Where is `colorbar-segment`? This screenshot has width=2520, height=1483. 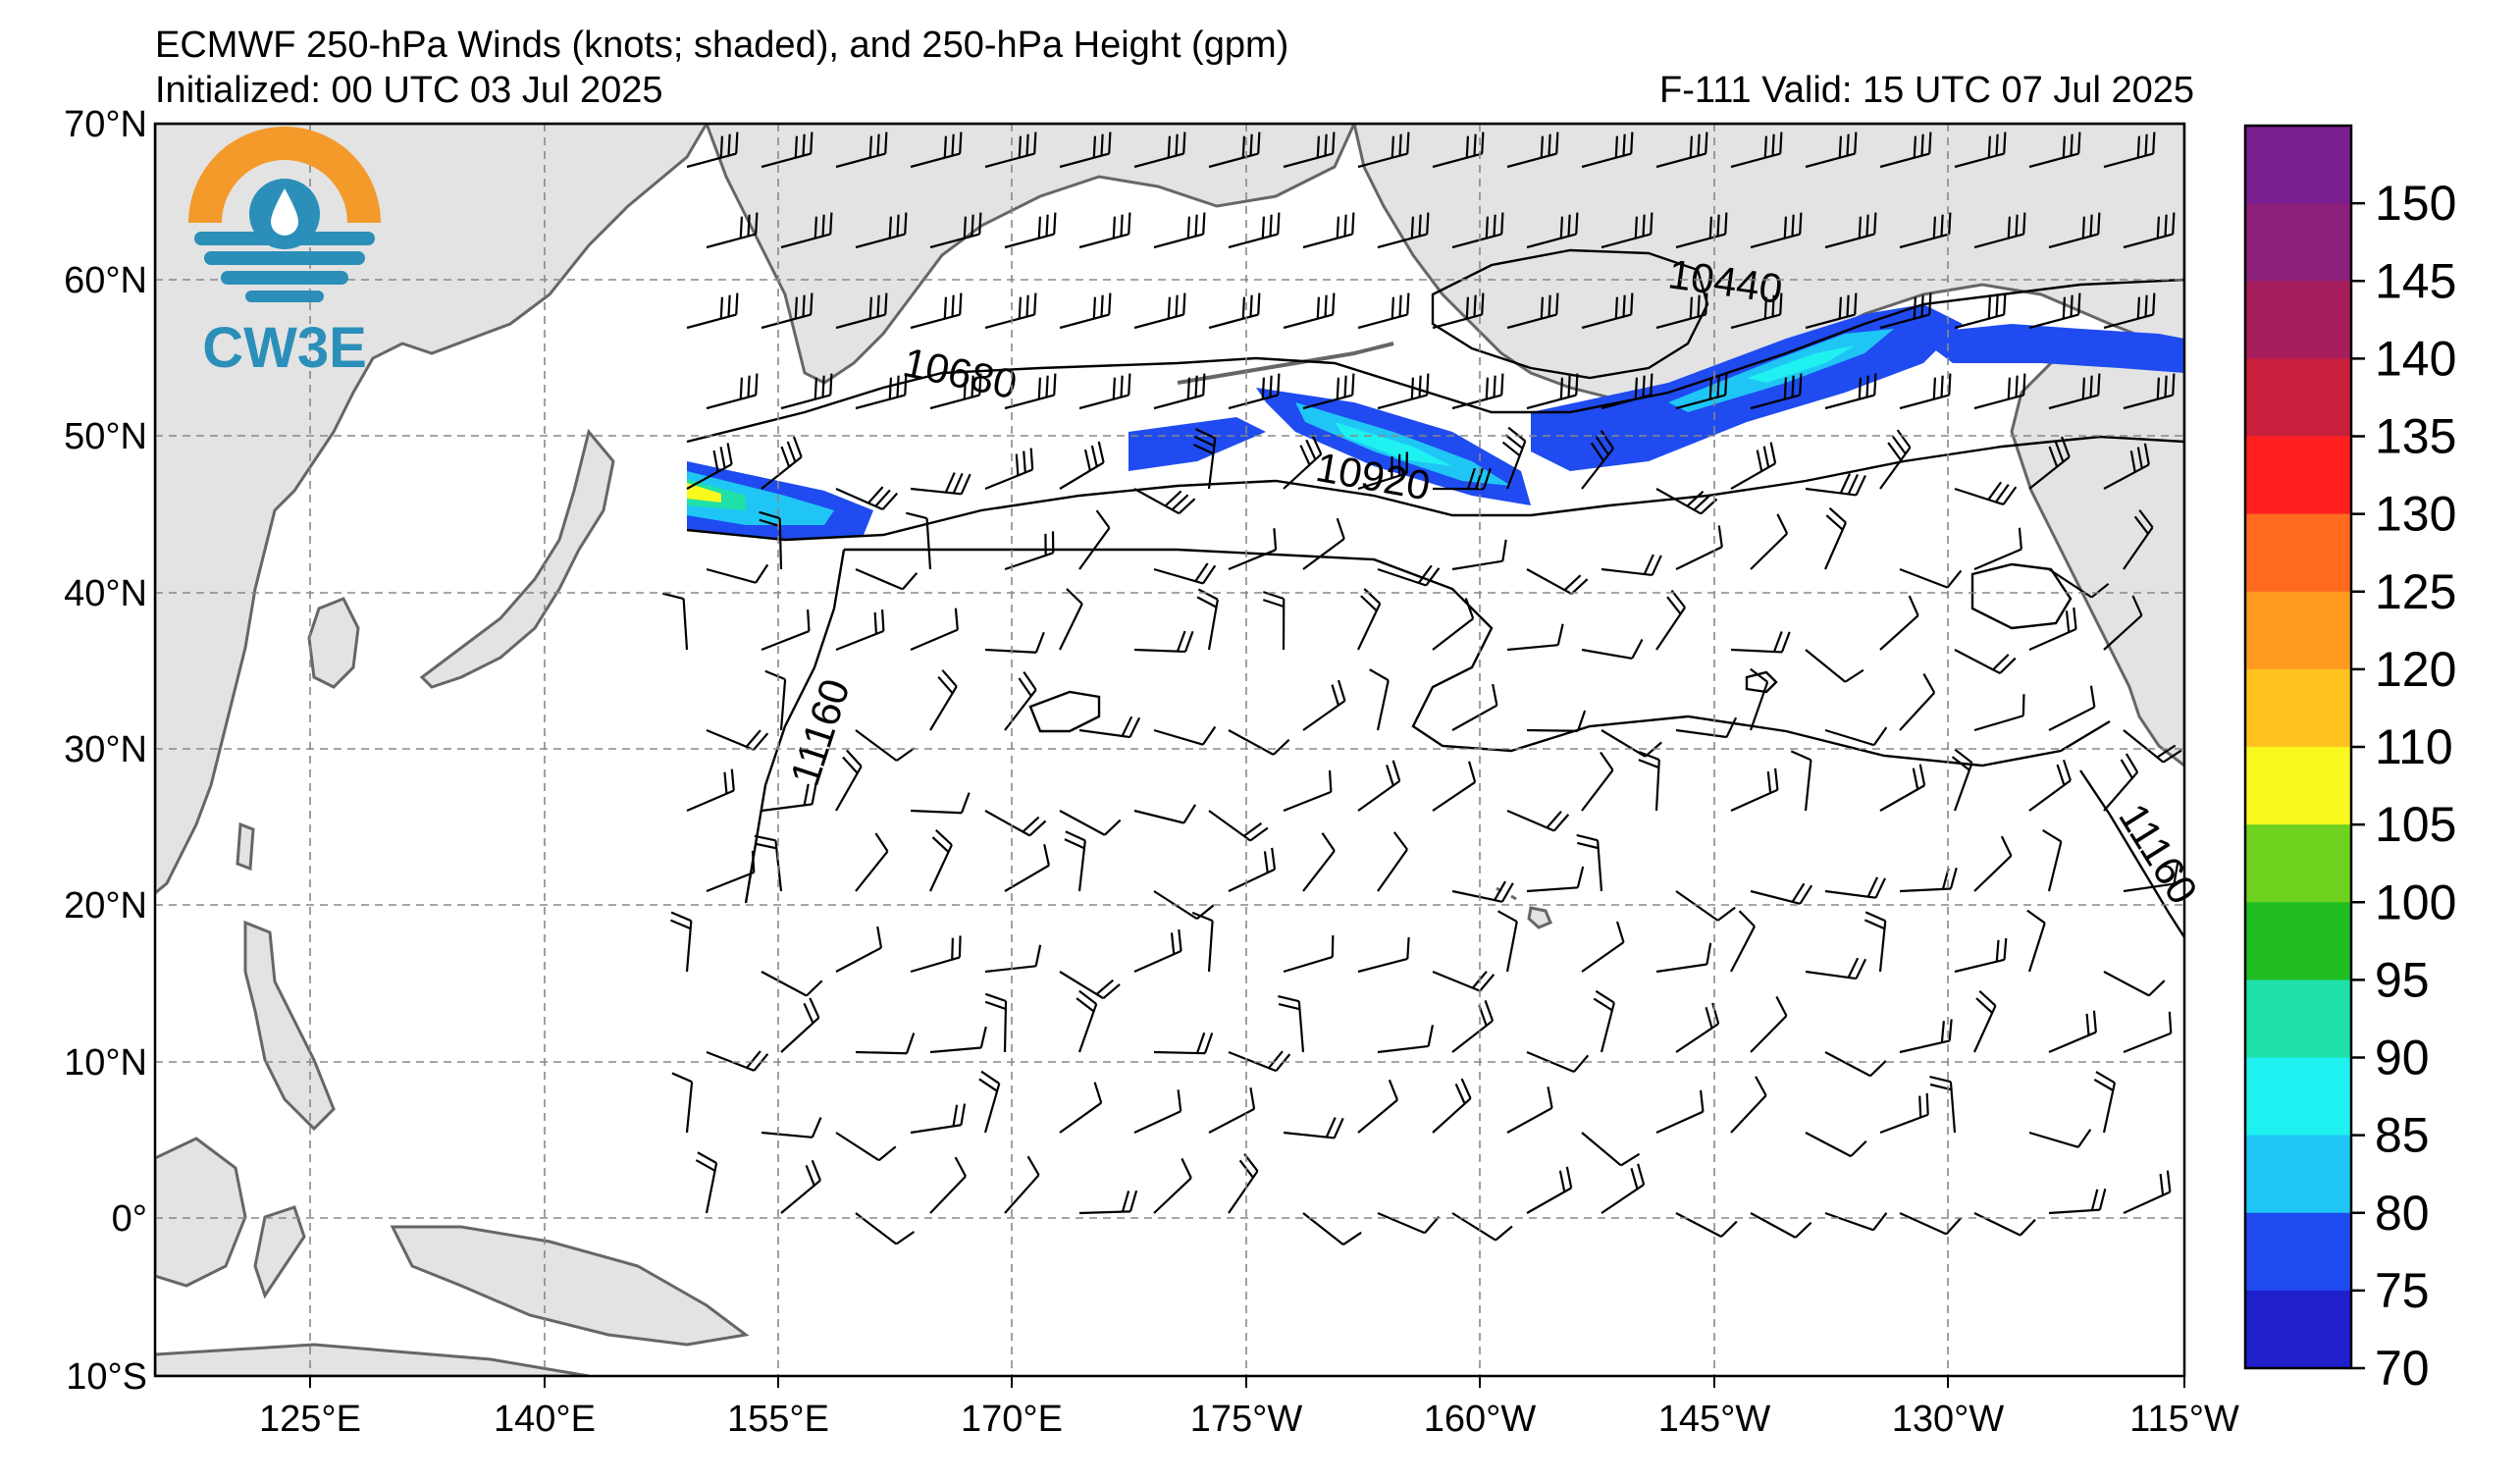
colorbar-segment is located at coordinates (2298, 553).